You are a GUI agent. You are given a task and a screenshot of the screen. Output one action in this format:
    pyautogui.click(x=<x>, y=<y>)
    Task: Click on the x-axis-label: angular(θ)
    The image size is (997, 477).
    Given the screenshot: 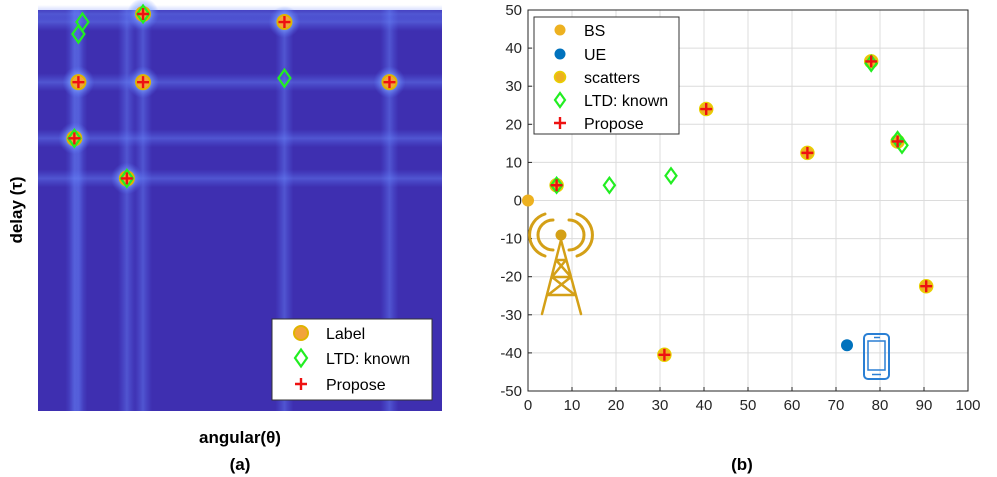 What is the action you would take?
    pyautogui.click(x=240, y=437)
    